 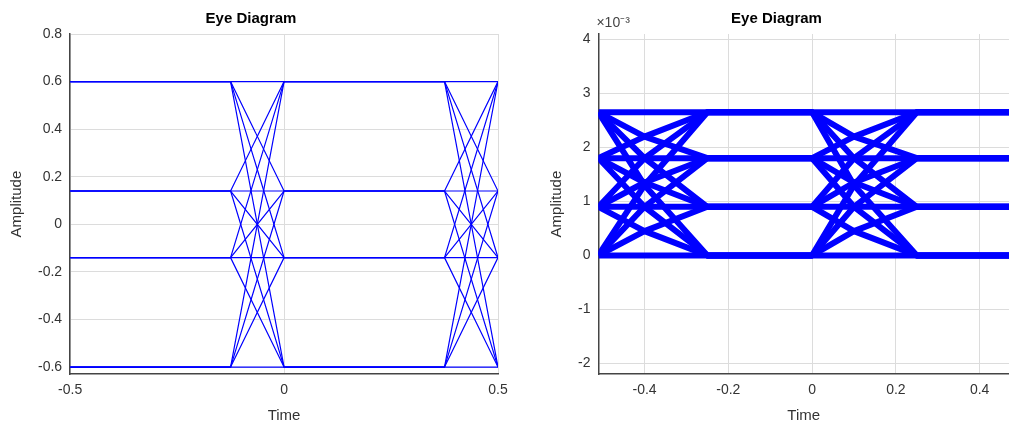 I want to click on x-tick-label: -0.2, so click(x=728, y=389).